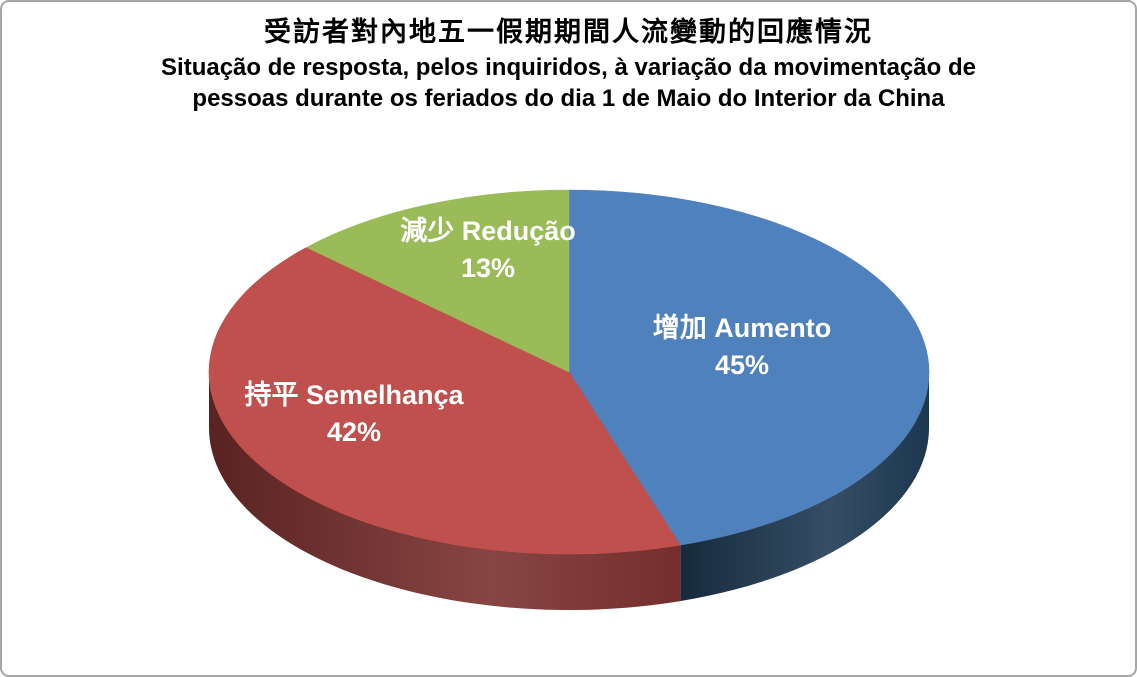  Describe the element at coordinates (742, 328) in the screenshot. I see `slice-label-aumento-text: 增加 Aumento` at that location.